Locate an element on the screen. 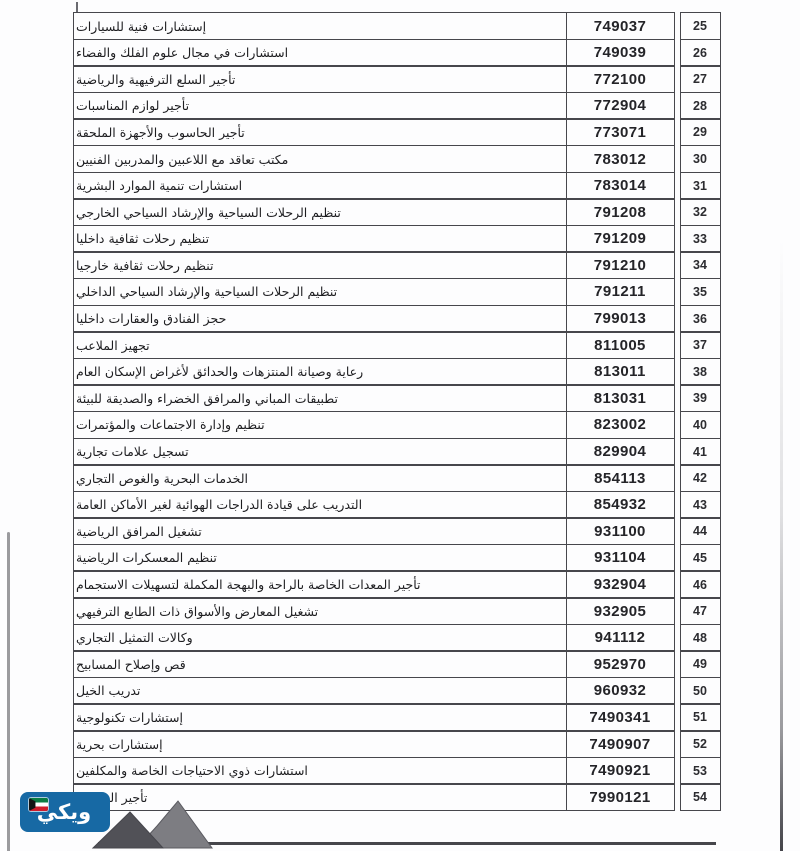 This screenshot has width=800, height=851. row-number-cell: 26 is located at coordinates (700, 52).